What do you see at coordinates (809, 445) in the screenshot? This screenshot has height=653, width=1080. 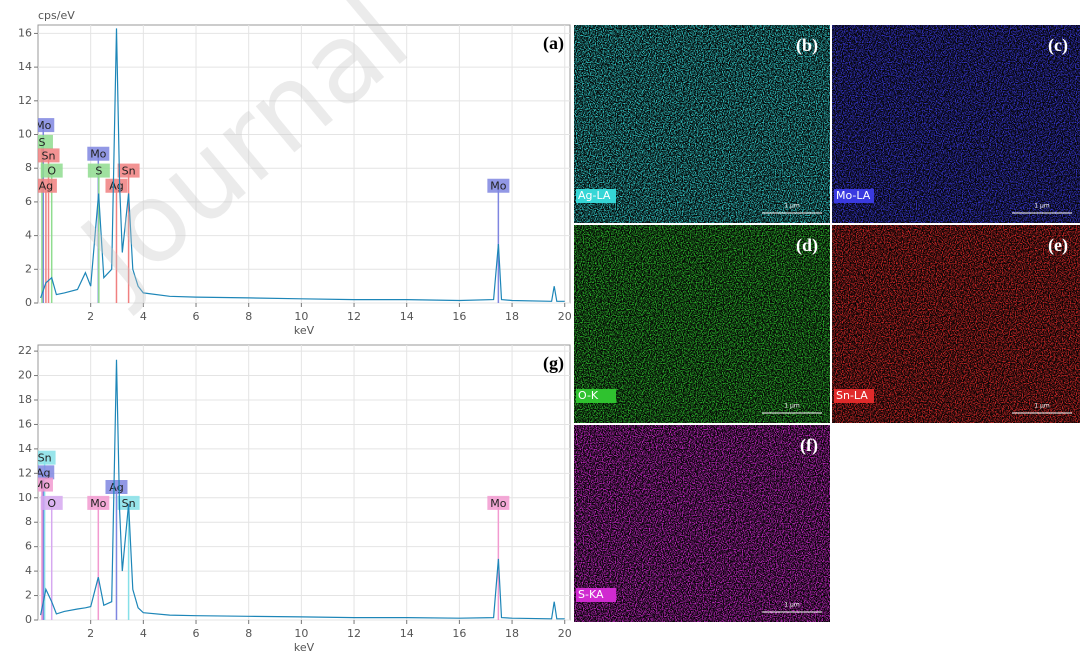 I see `panel-label: (f)` at bounding box center [809, 445].